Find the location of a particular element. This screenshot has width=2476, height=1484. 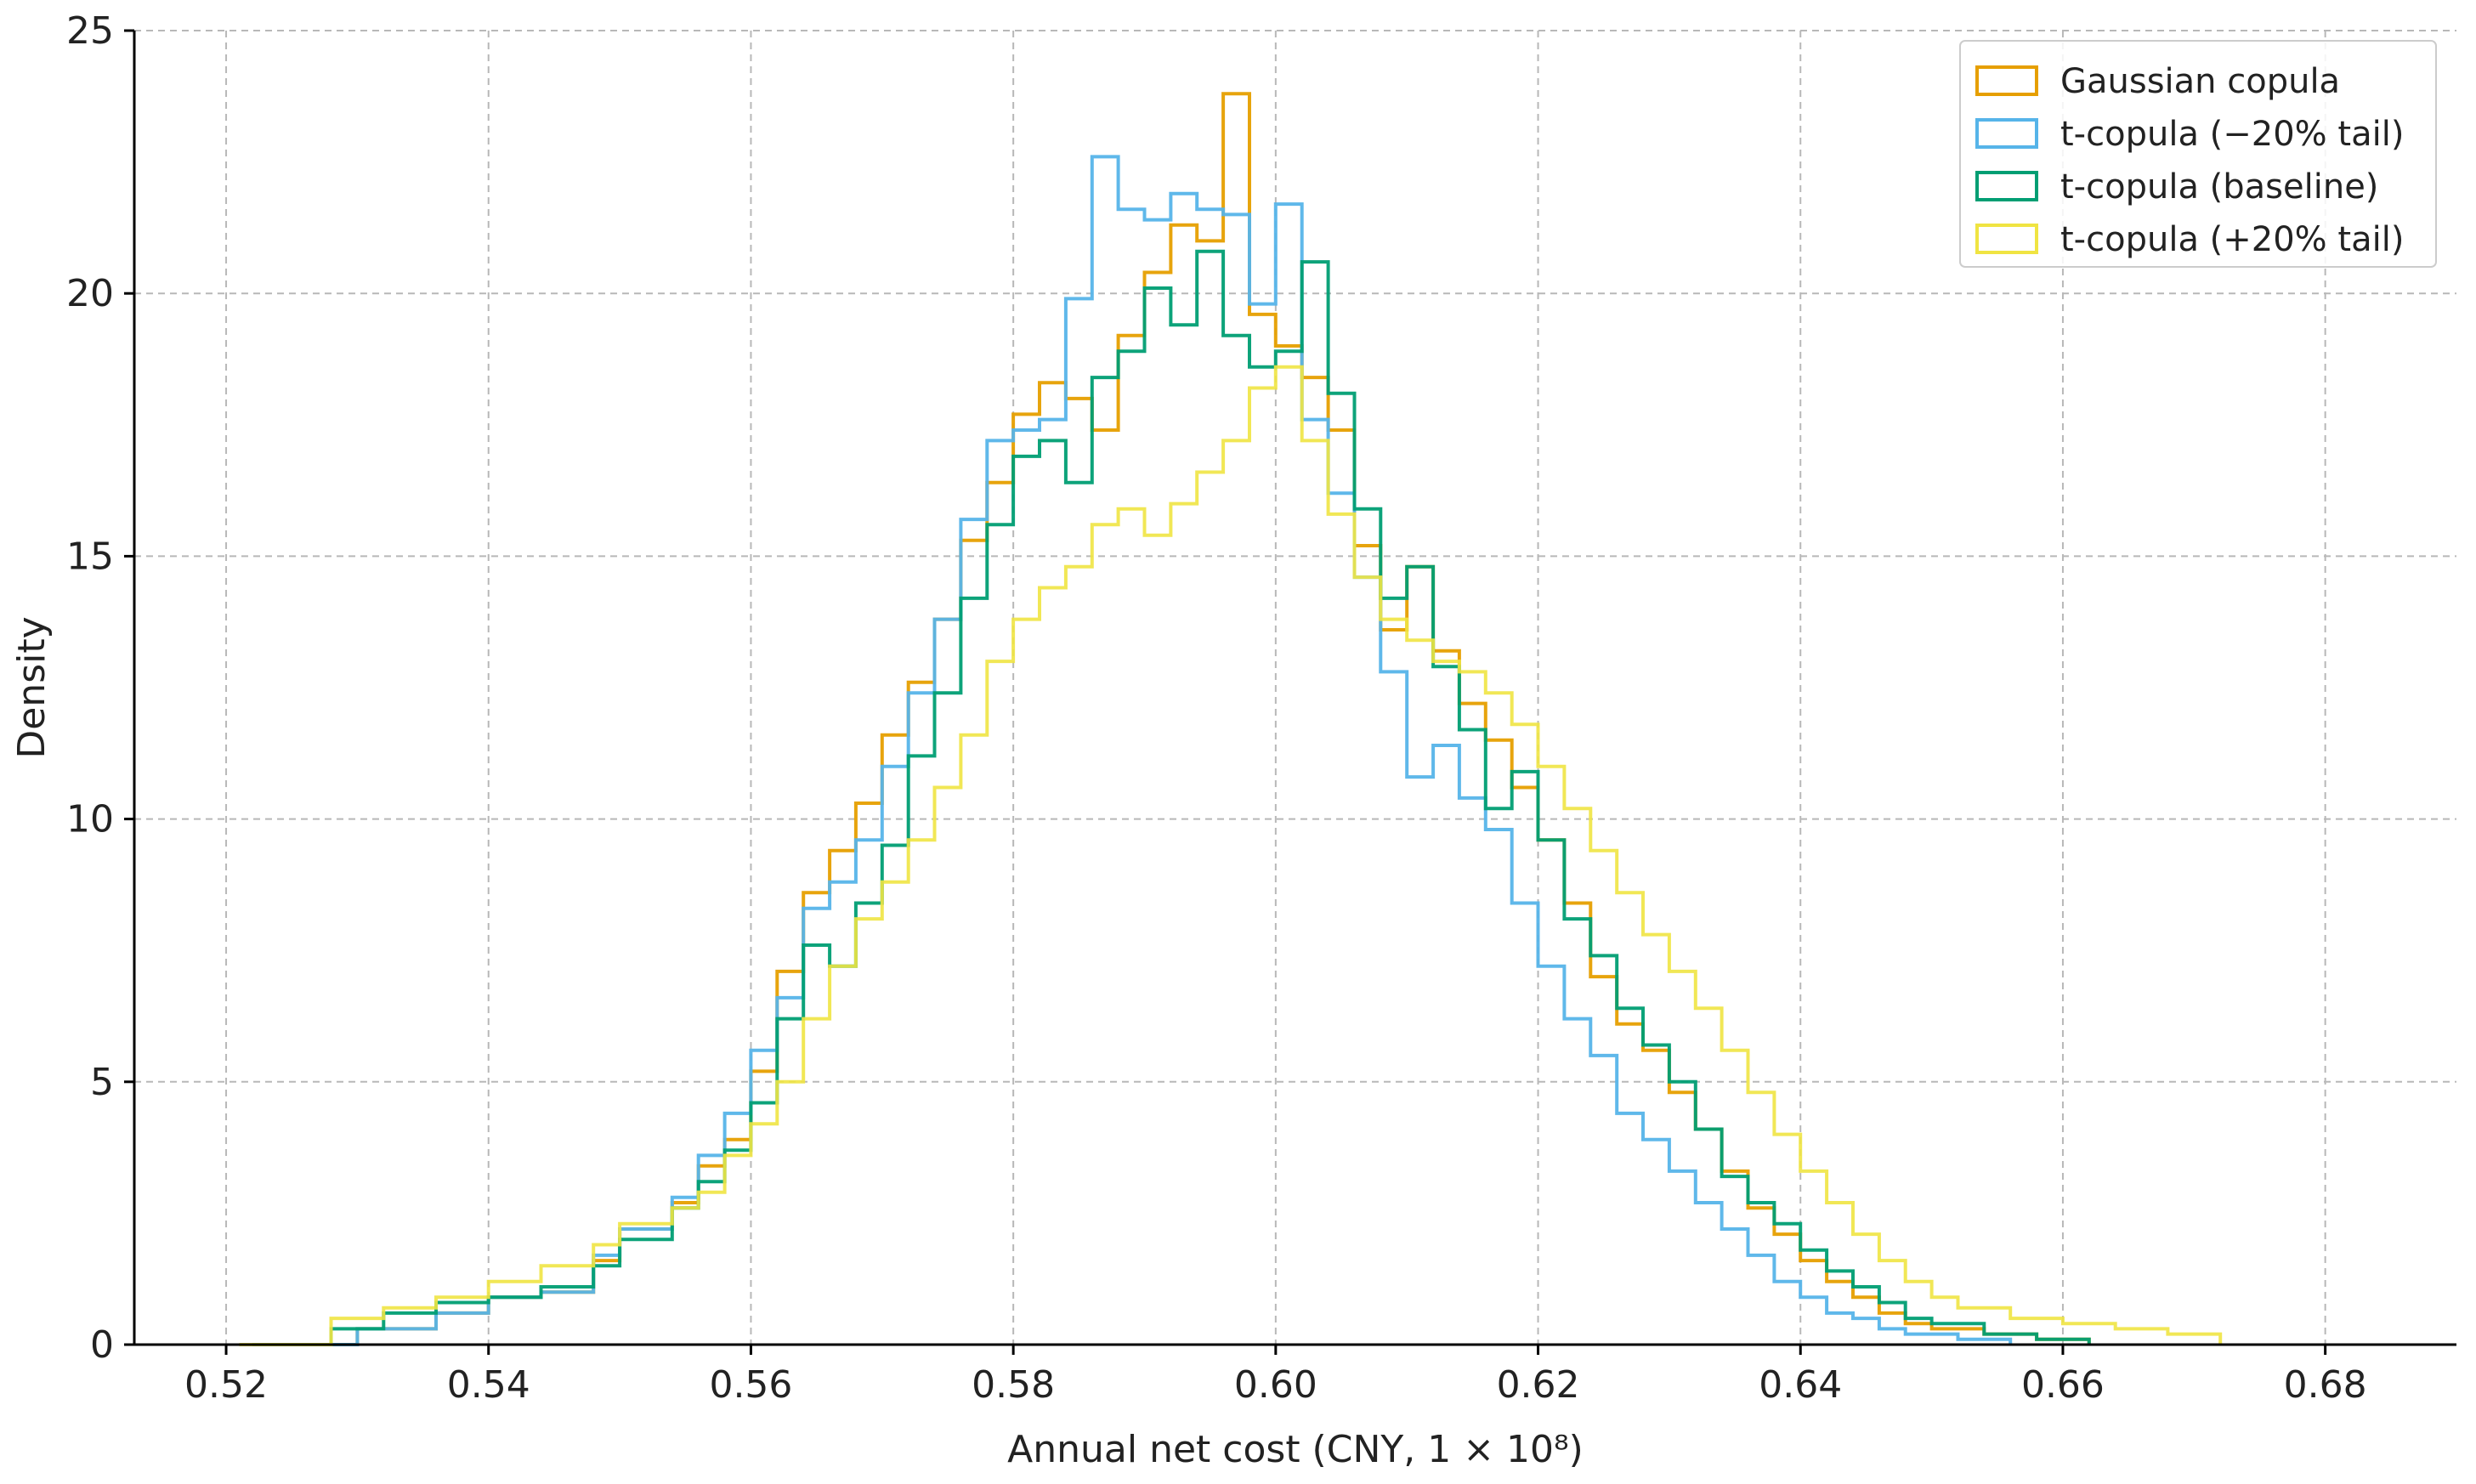

x-tick-label: 0.62 is located at coordinates (1538, 1385).